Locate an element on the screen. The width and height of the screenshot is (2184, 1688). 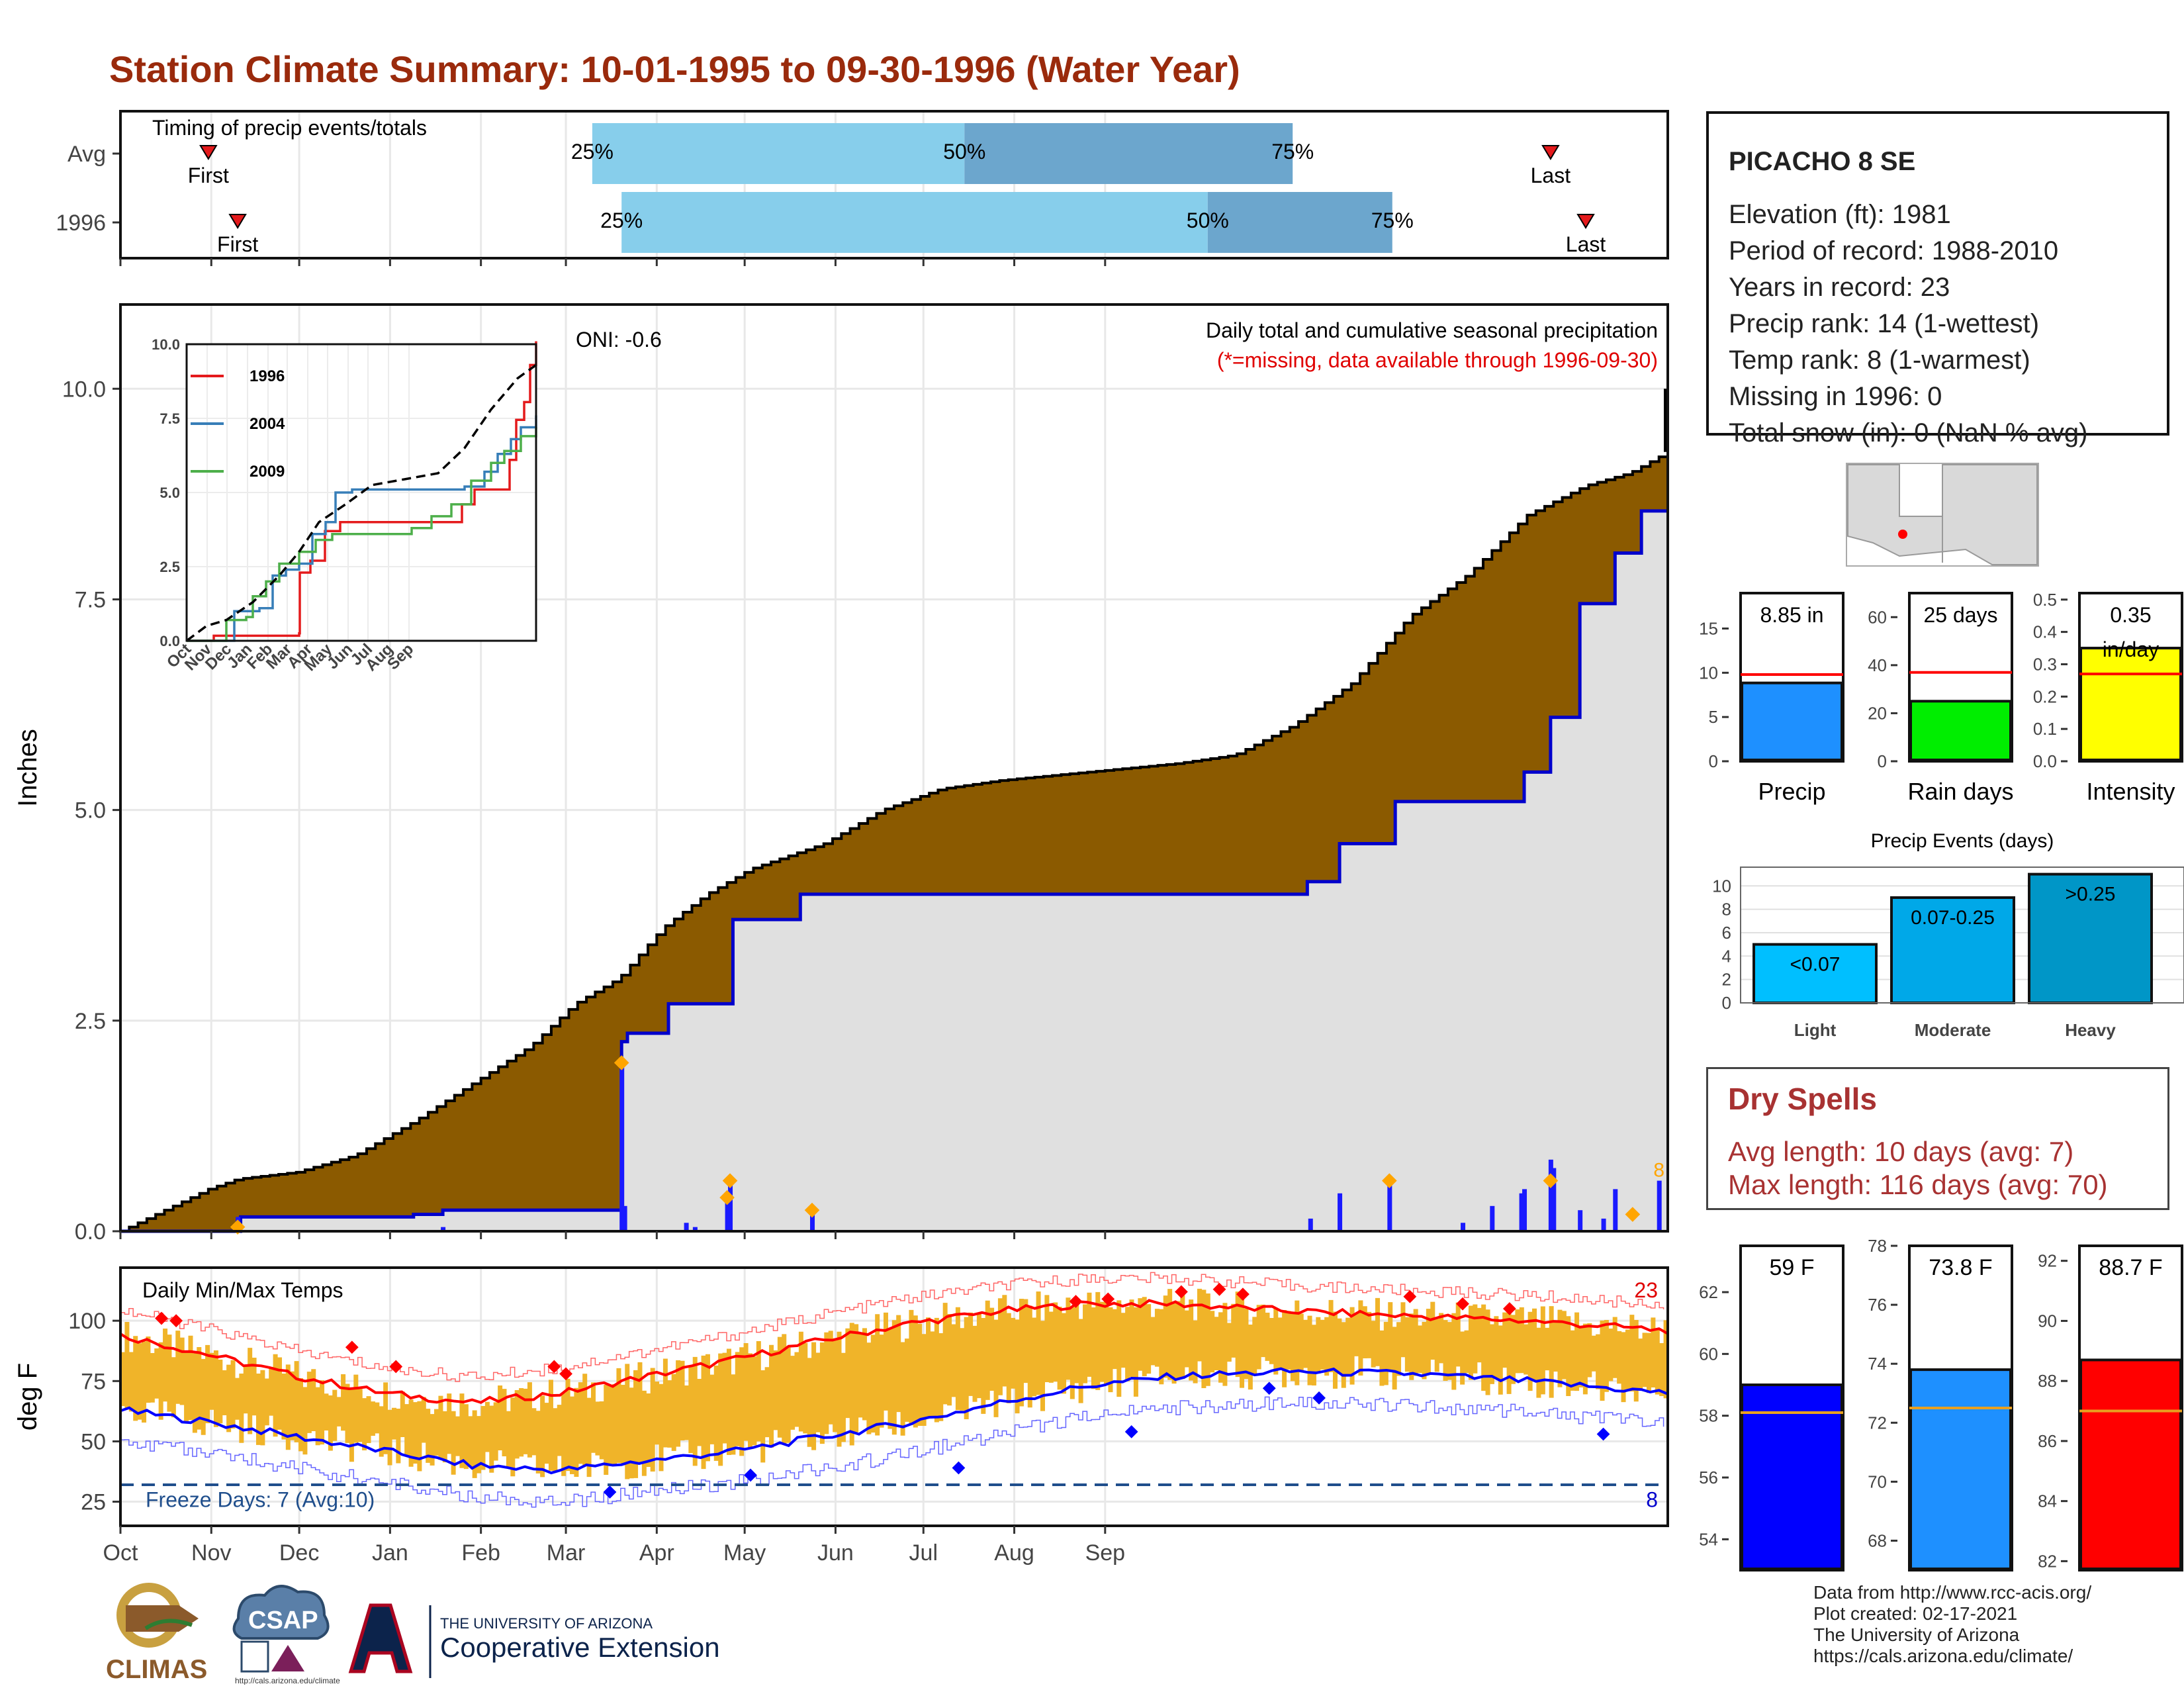
gauge-rain-days-value-label: 25 days is located at coordinates (1960, 615).